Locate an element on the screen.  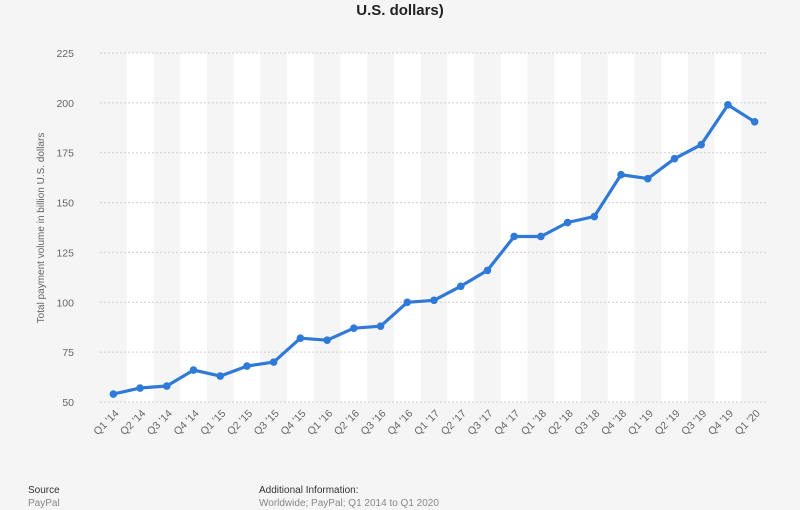
additional-info-heading: Additional Information: is located at coordinates (309, 490).